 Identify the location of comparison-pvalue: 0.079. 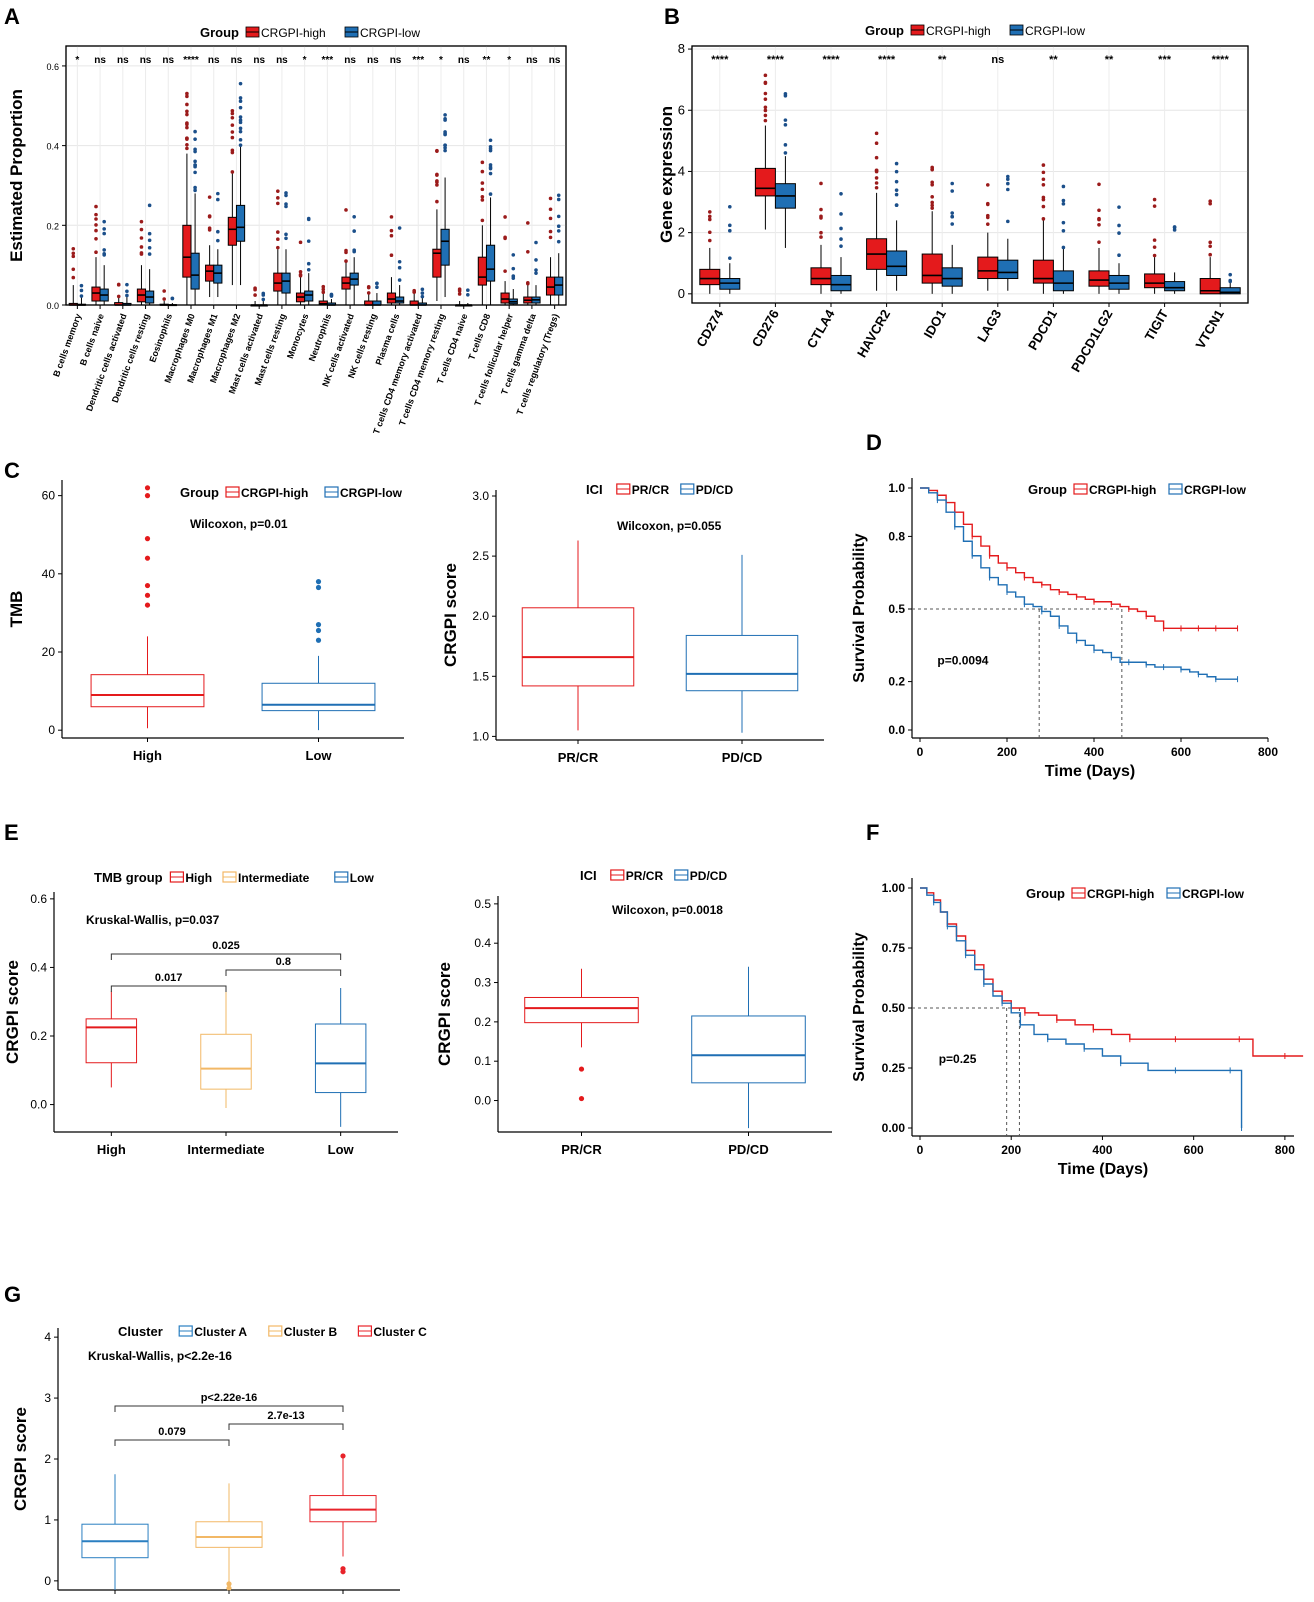
(172, 1432).